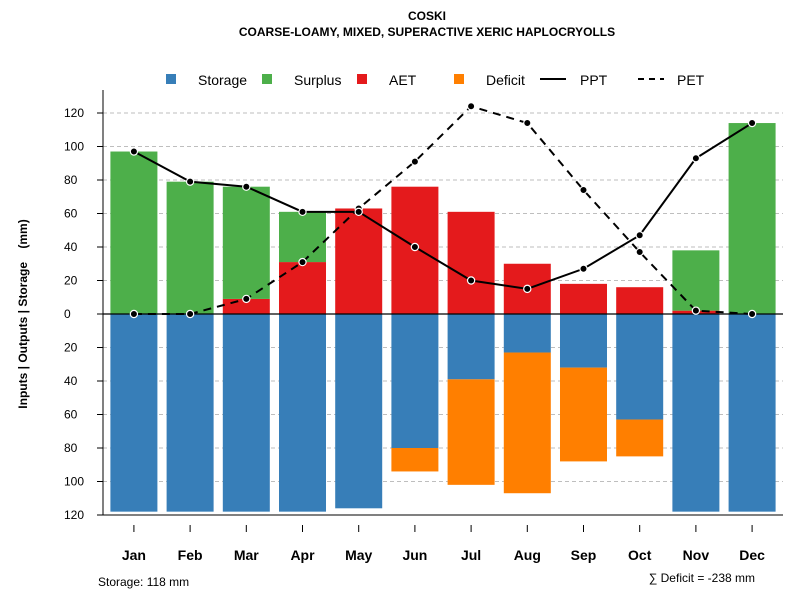 This screenshot has width=800, height=600. I want to click on legend-label-ppt: PPT, so click(594, 80).